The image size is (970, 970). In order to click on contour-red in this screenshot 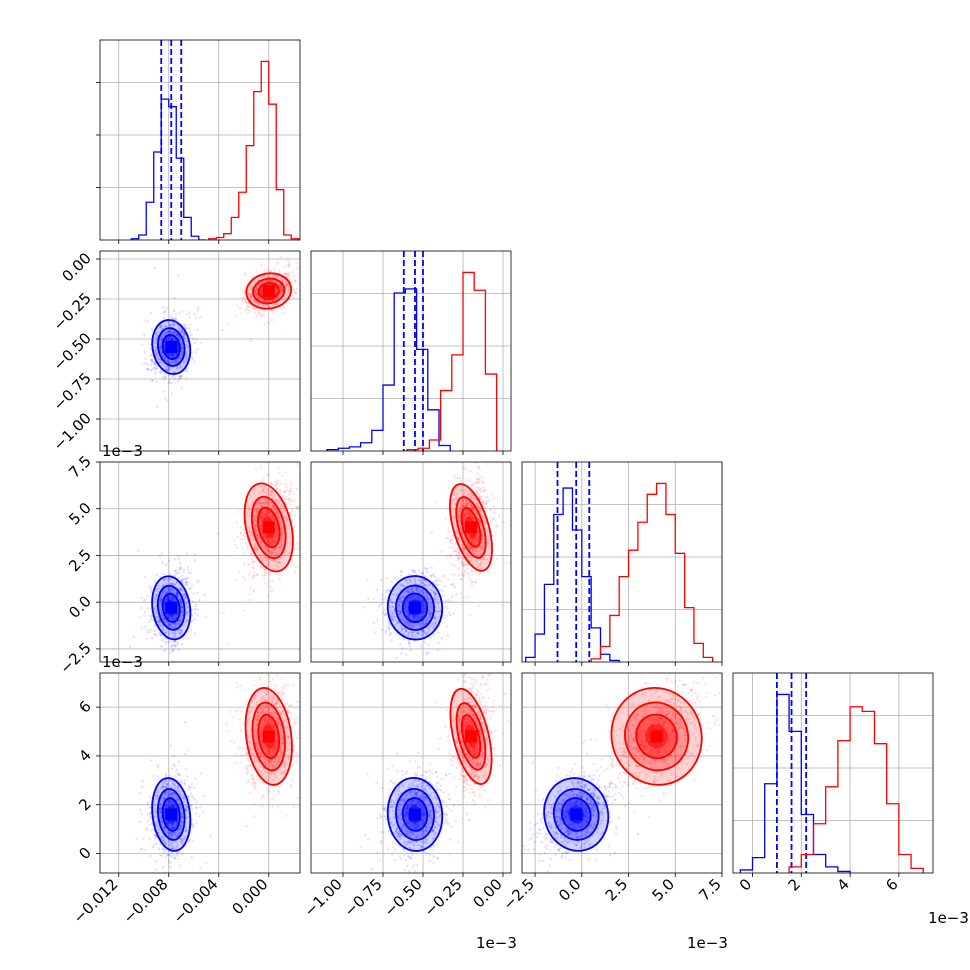, I will do `click(268, 527)`.